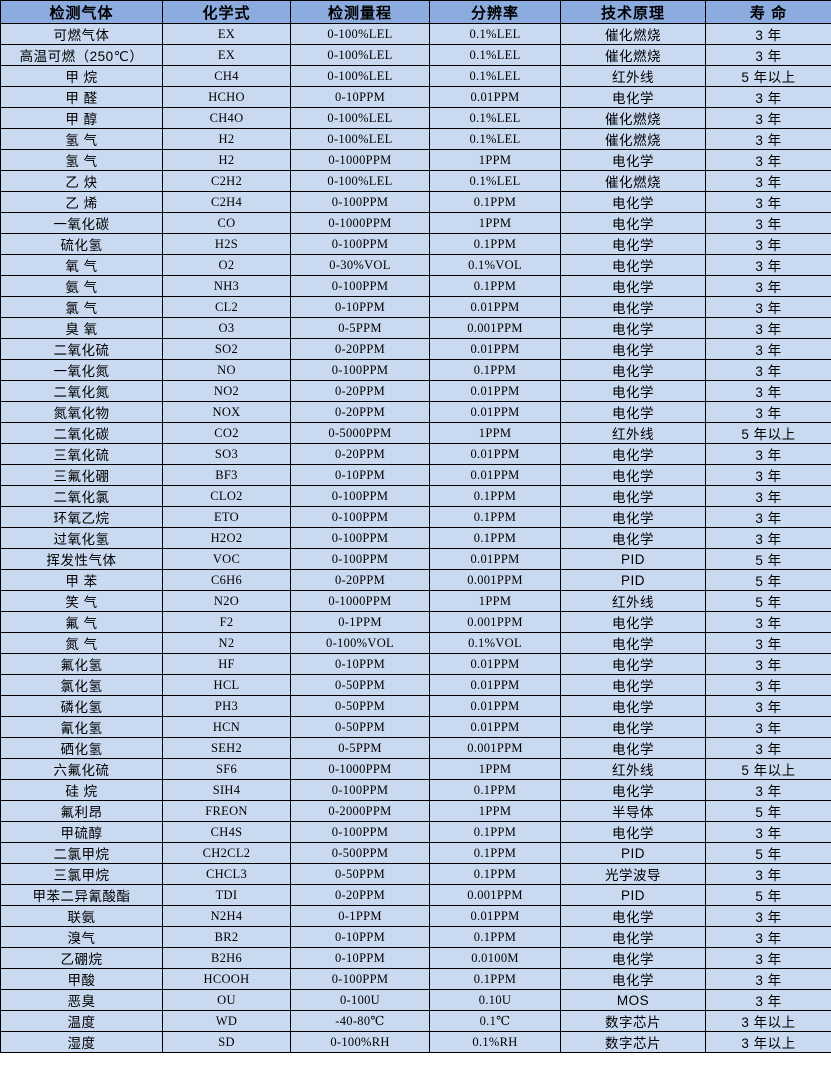  I want to click on cell-gas: 甲 苯, so click(81, 580).